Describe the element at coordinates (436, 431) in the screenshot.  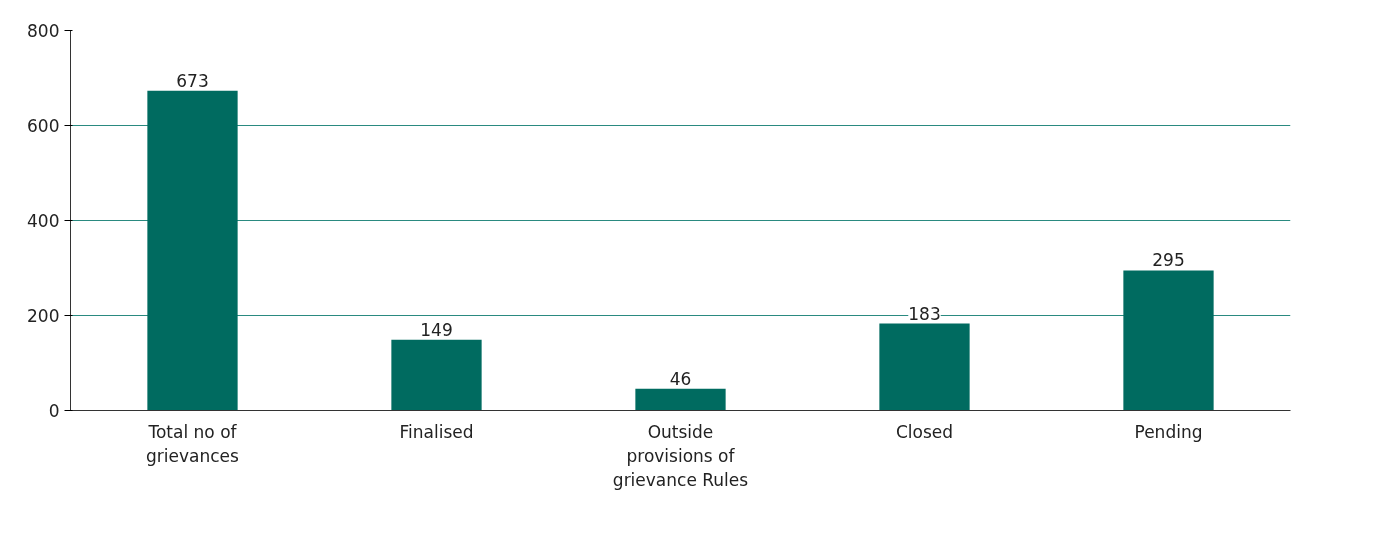
I see `x-tick-label: Finalised` at that location.